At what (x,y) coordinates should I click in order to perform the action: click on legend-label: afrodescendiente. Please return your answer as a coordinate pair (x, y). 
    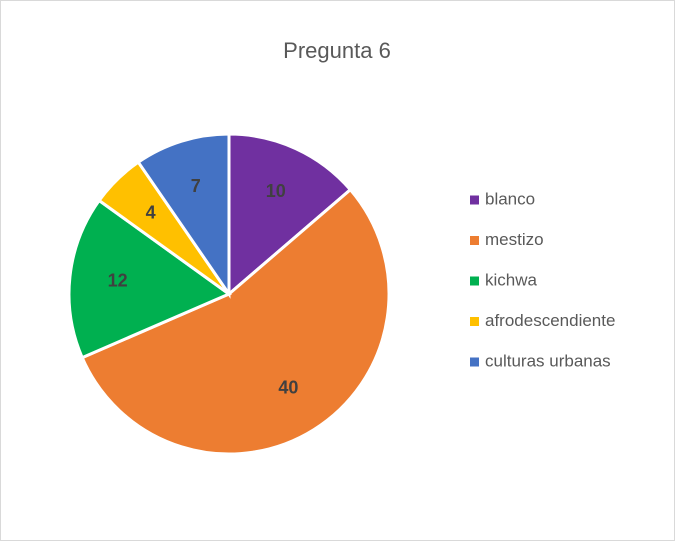
    Looking at the image, I should click on (550, 320).